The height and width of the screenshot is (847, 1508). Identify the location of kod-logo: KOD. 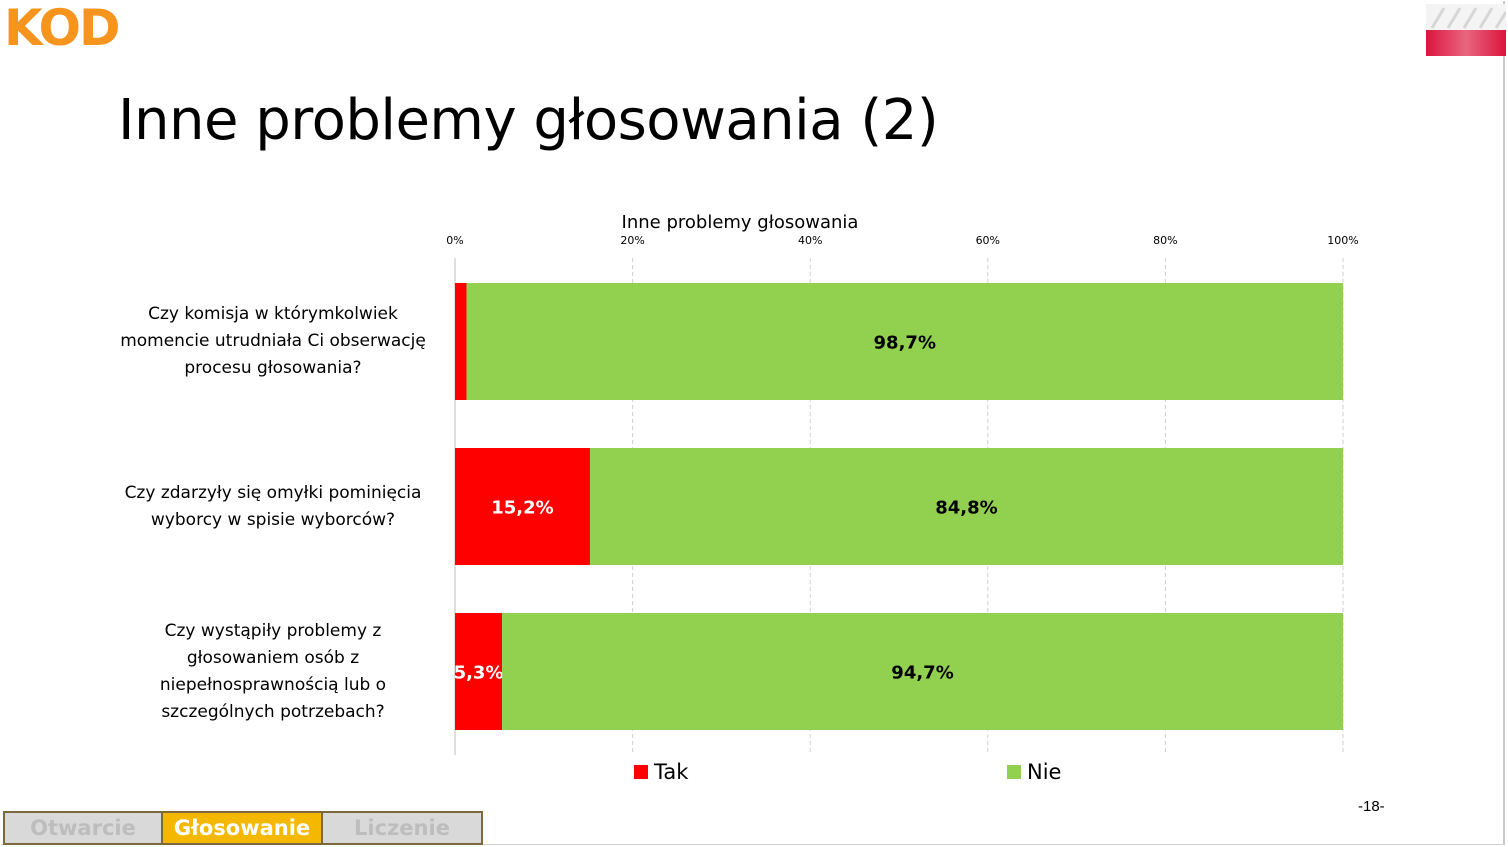
(62, 28).